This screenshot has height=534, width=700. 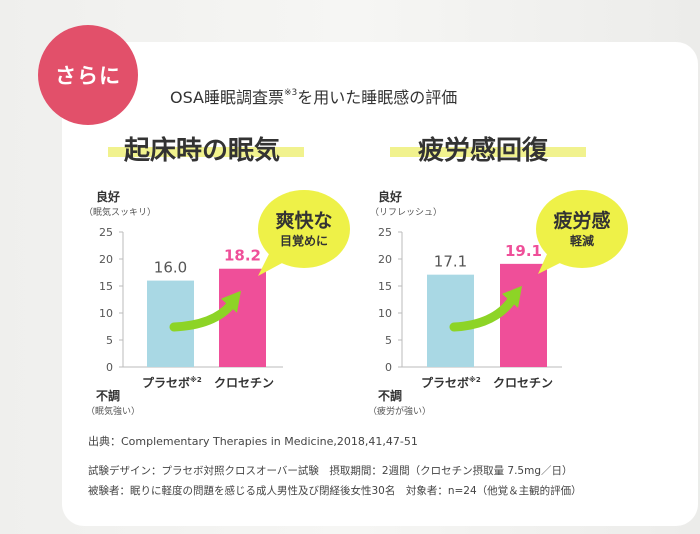 I want to click on sarani-badge: さらに, so click(x=88, y=75).